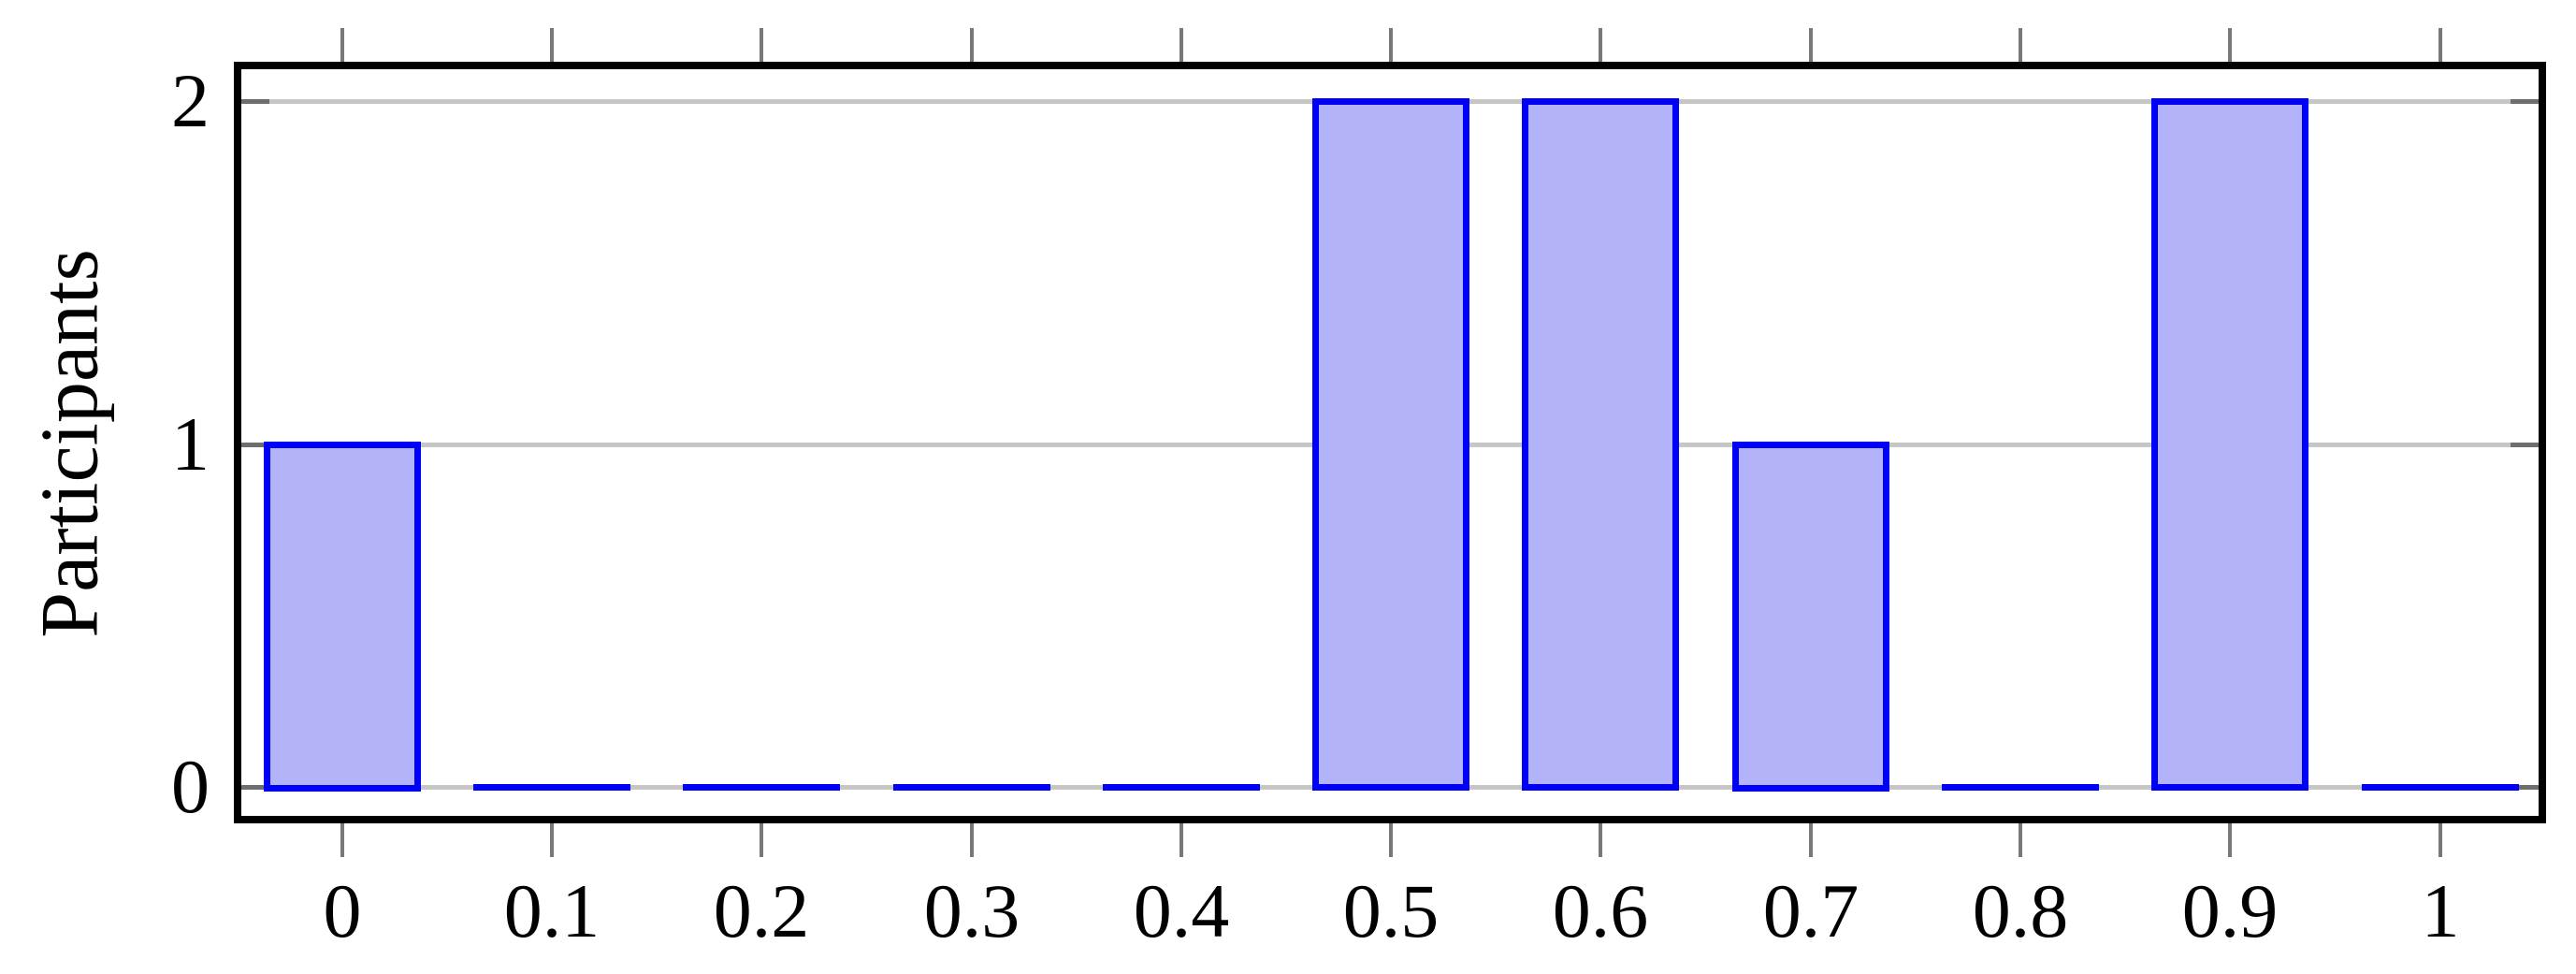 The height and width of the screenshot is (974, 2576). I want to click on x-tick-bottom-0.9, so click(2230, 840).